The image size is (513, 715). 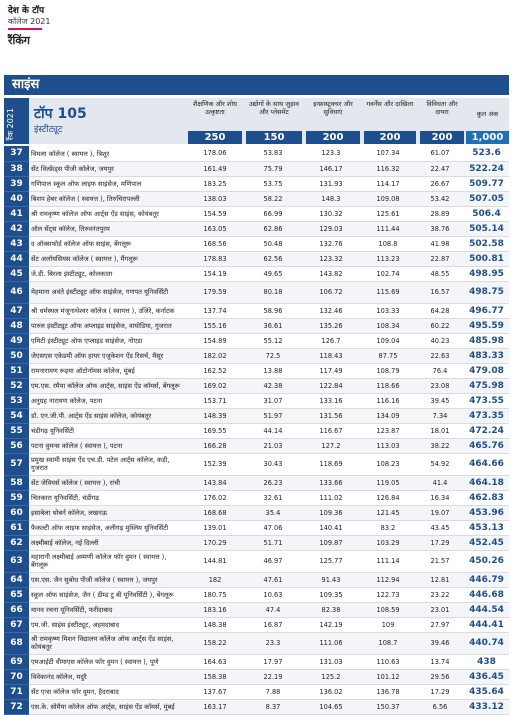 What do you see at coordinates (331, 662) in the screenshot?
I see `score-infrastructure: 131.03` at bounding box center [331, 662].